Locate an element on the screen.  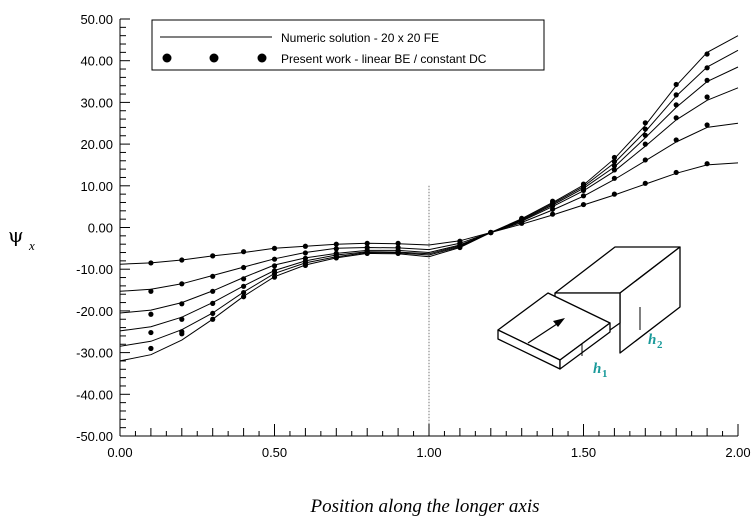
y-tick-label: 10.00 is located at coordinates (96, 186).